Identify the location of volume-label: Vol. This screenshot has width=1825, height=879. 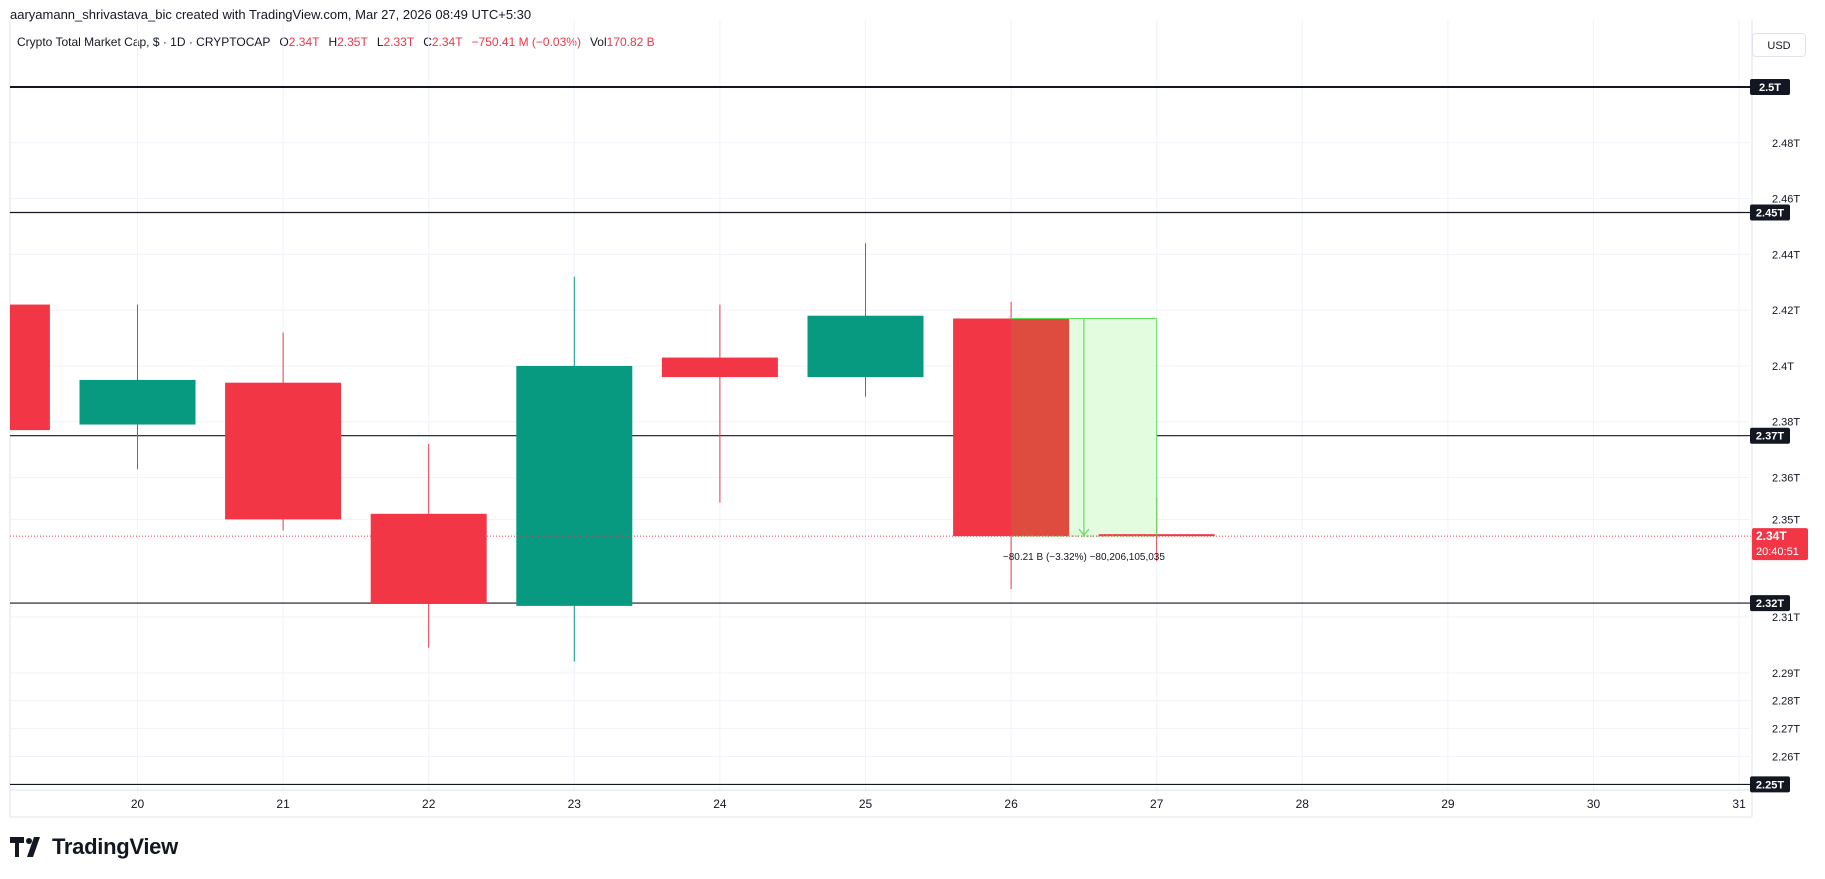
(598, 42).